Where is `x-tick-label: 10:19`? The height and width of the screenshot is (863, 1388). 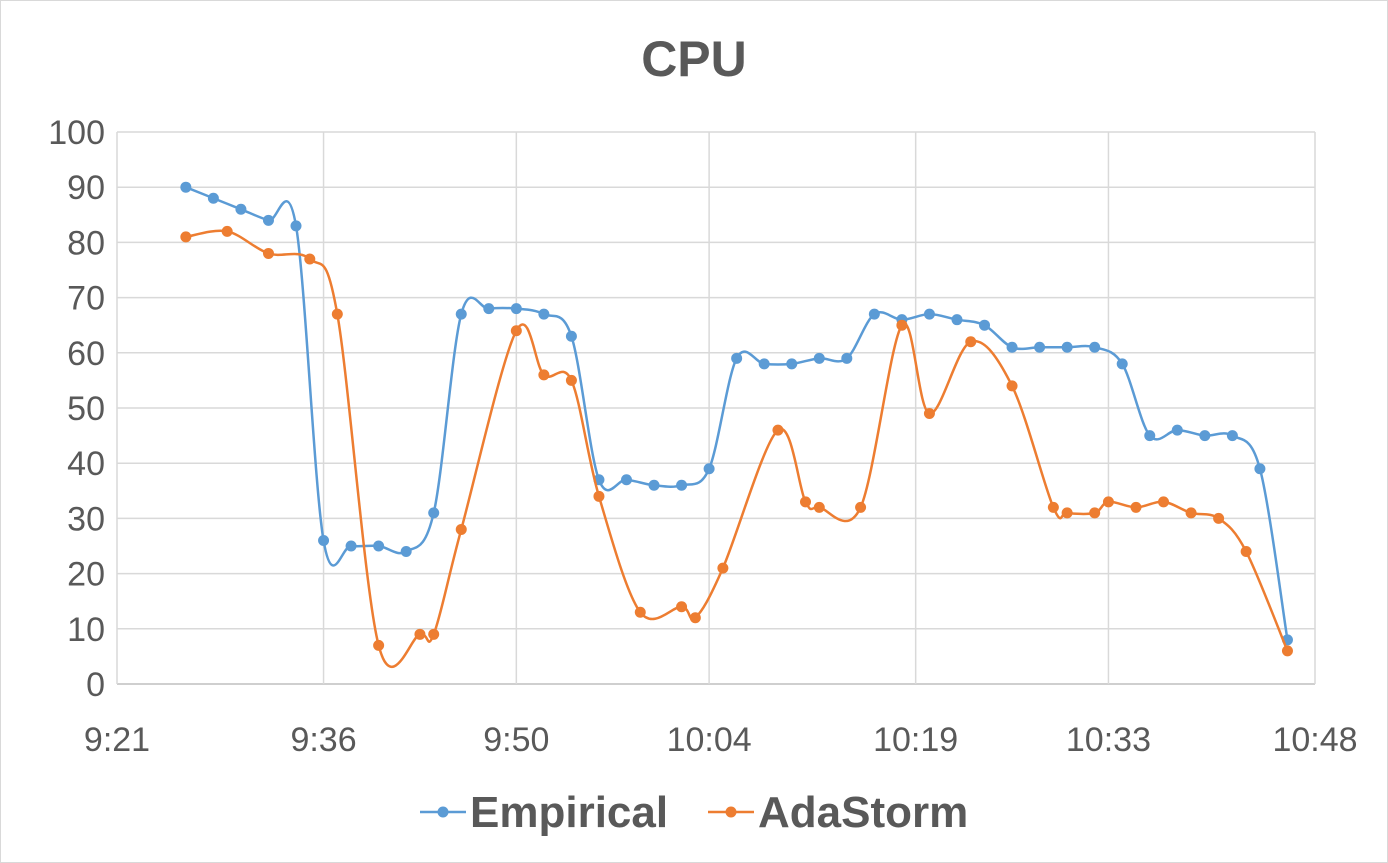 x-tick-label: 10:19 is located at coordinates (915, 740).